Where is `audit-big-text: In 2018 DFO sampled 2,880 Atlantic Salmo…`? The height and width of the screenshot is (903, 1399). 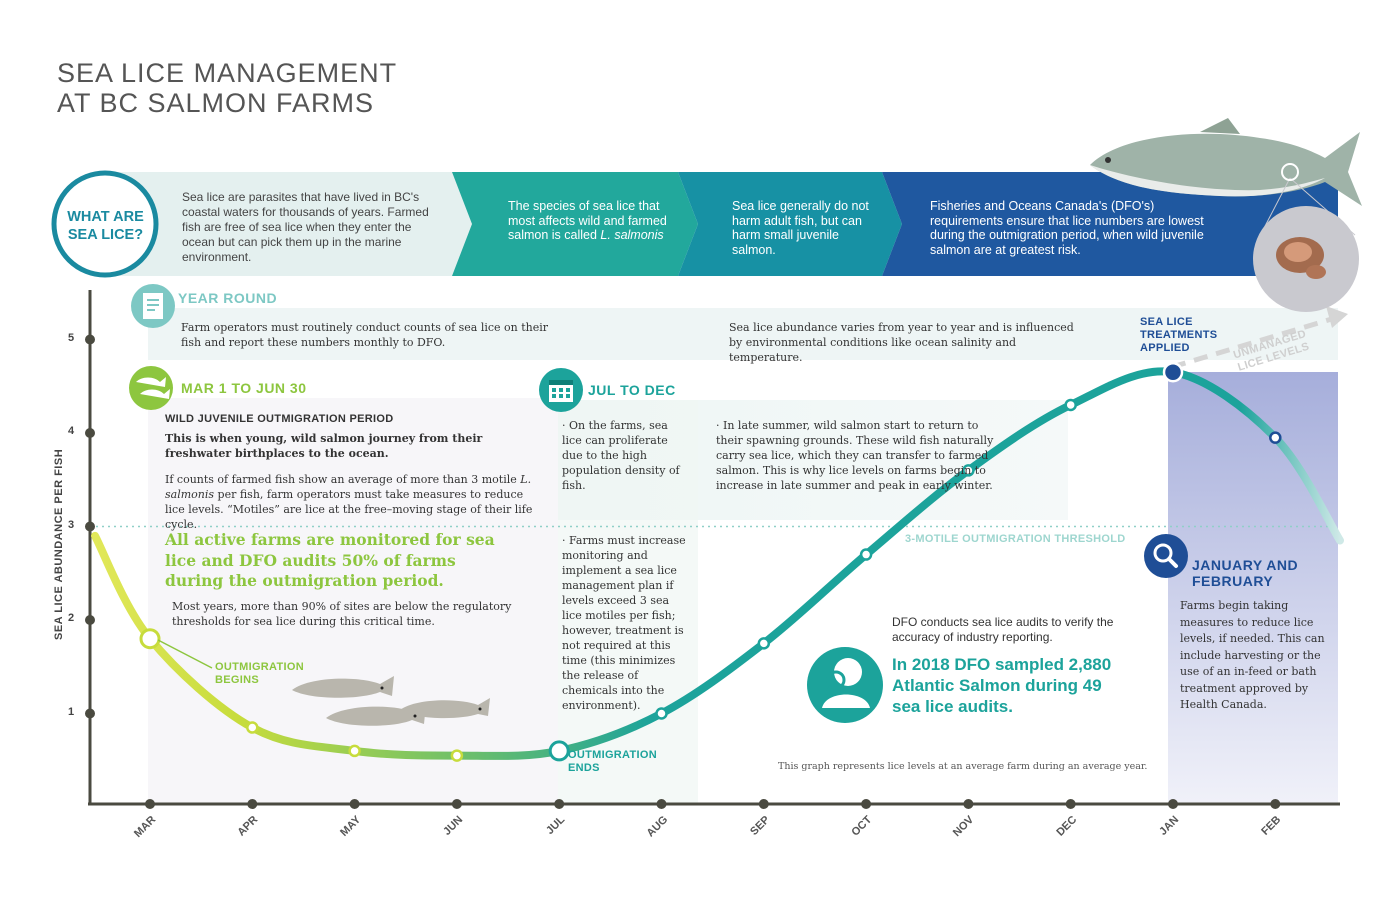
audit-big-text: In 2018 DFO sampled 2,880 Atlantic Salmo… is located at coordinates (1002, 685).